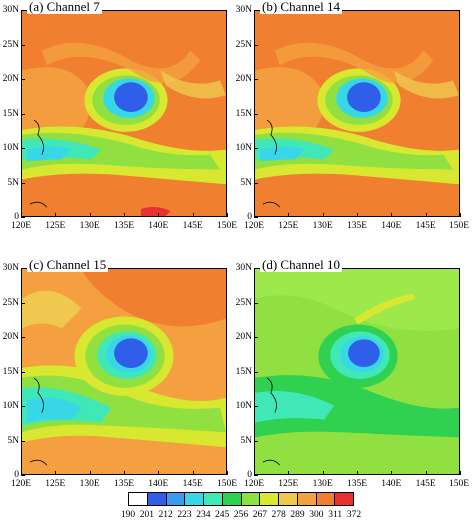 This screenshot has height=520, width=474. I want to click on colorbar-label: 234, so click(203, 515).